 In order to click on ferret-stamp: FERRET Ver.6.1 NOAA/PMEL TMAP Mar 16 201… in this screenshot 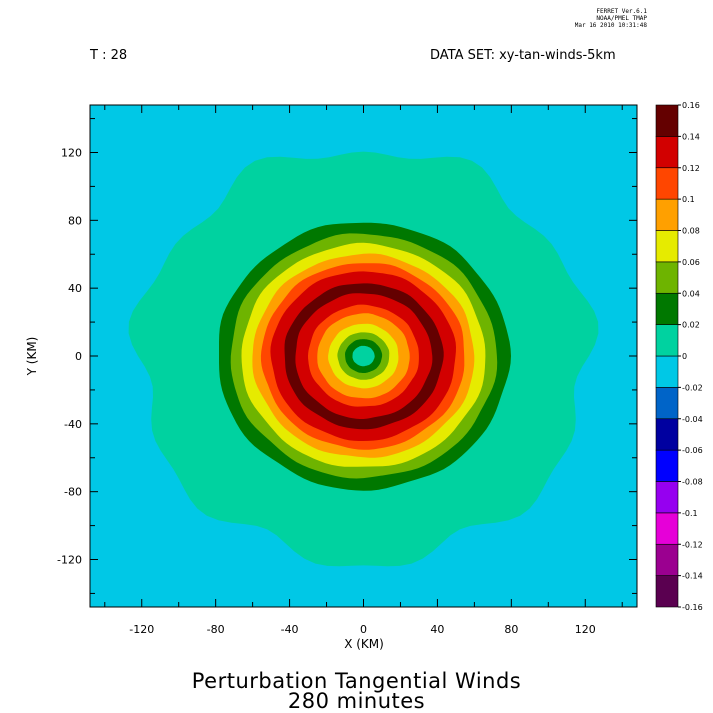, I will do `click(611, 18)`.